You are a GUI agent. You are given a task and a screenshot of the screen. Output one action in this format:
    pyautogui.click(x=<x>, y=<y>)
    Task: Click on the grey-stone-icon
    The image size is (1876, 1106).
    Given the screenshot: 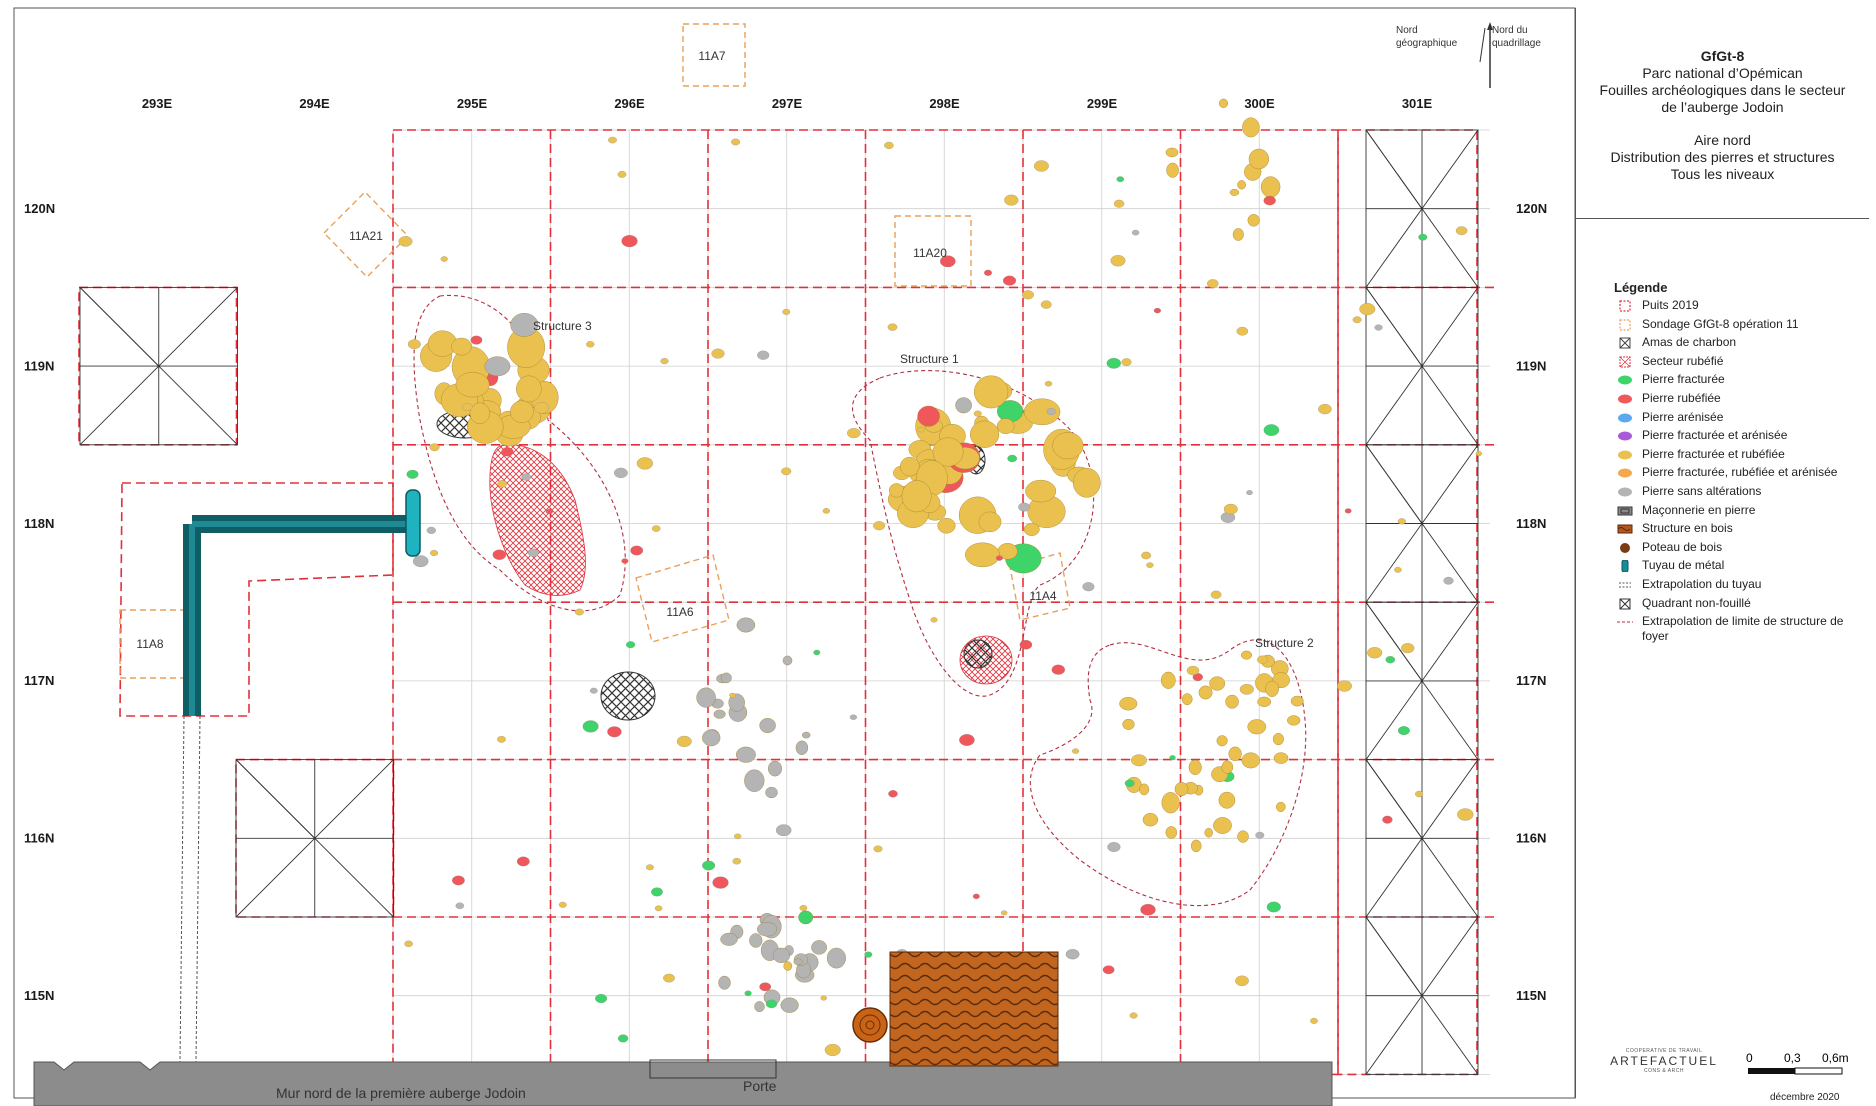 What is the action you would take?
    pyautogui.click(x=1625, y=492)
    